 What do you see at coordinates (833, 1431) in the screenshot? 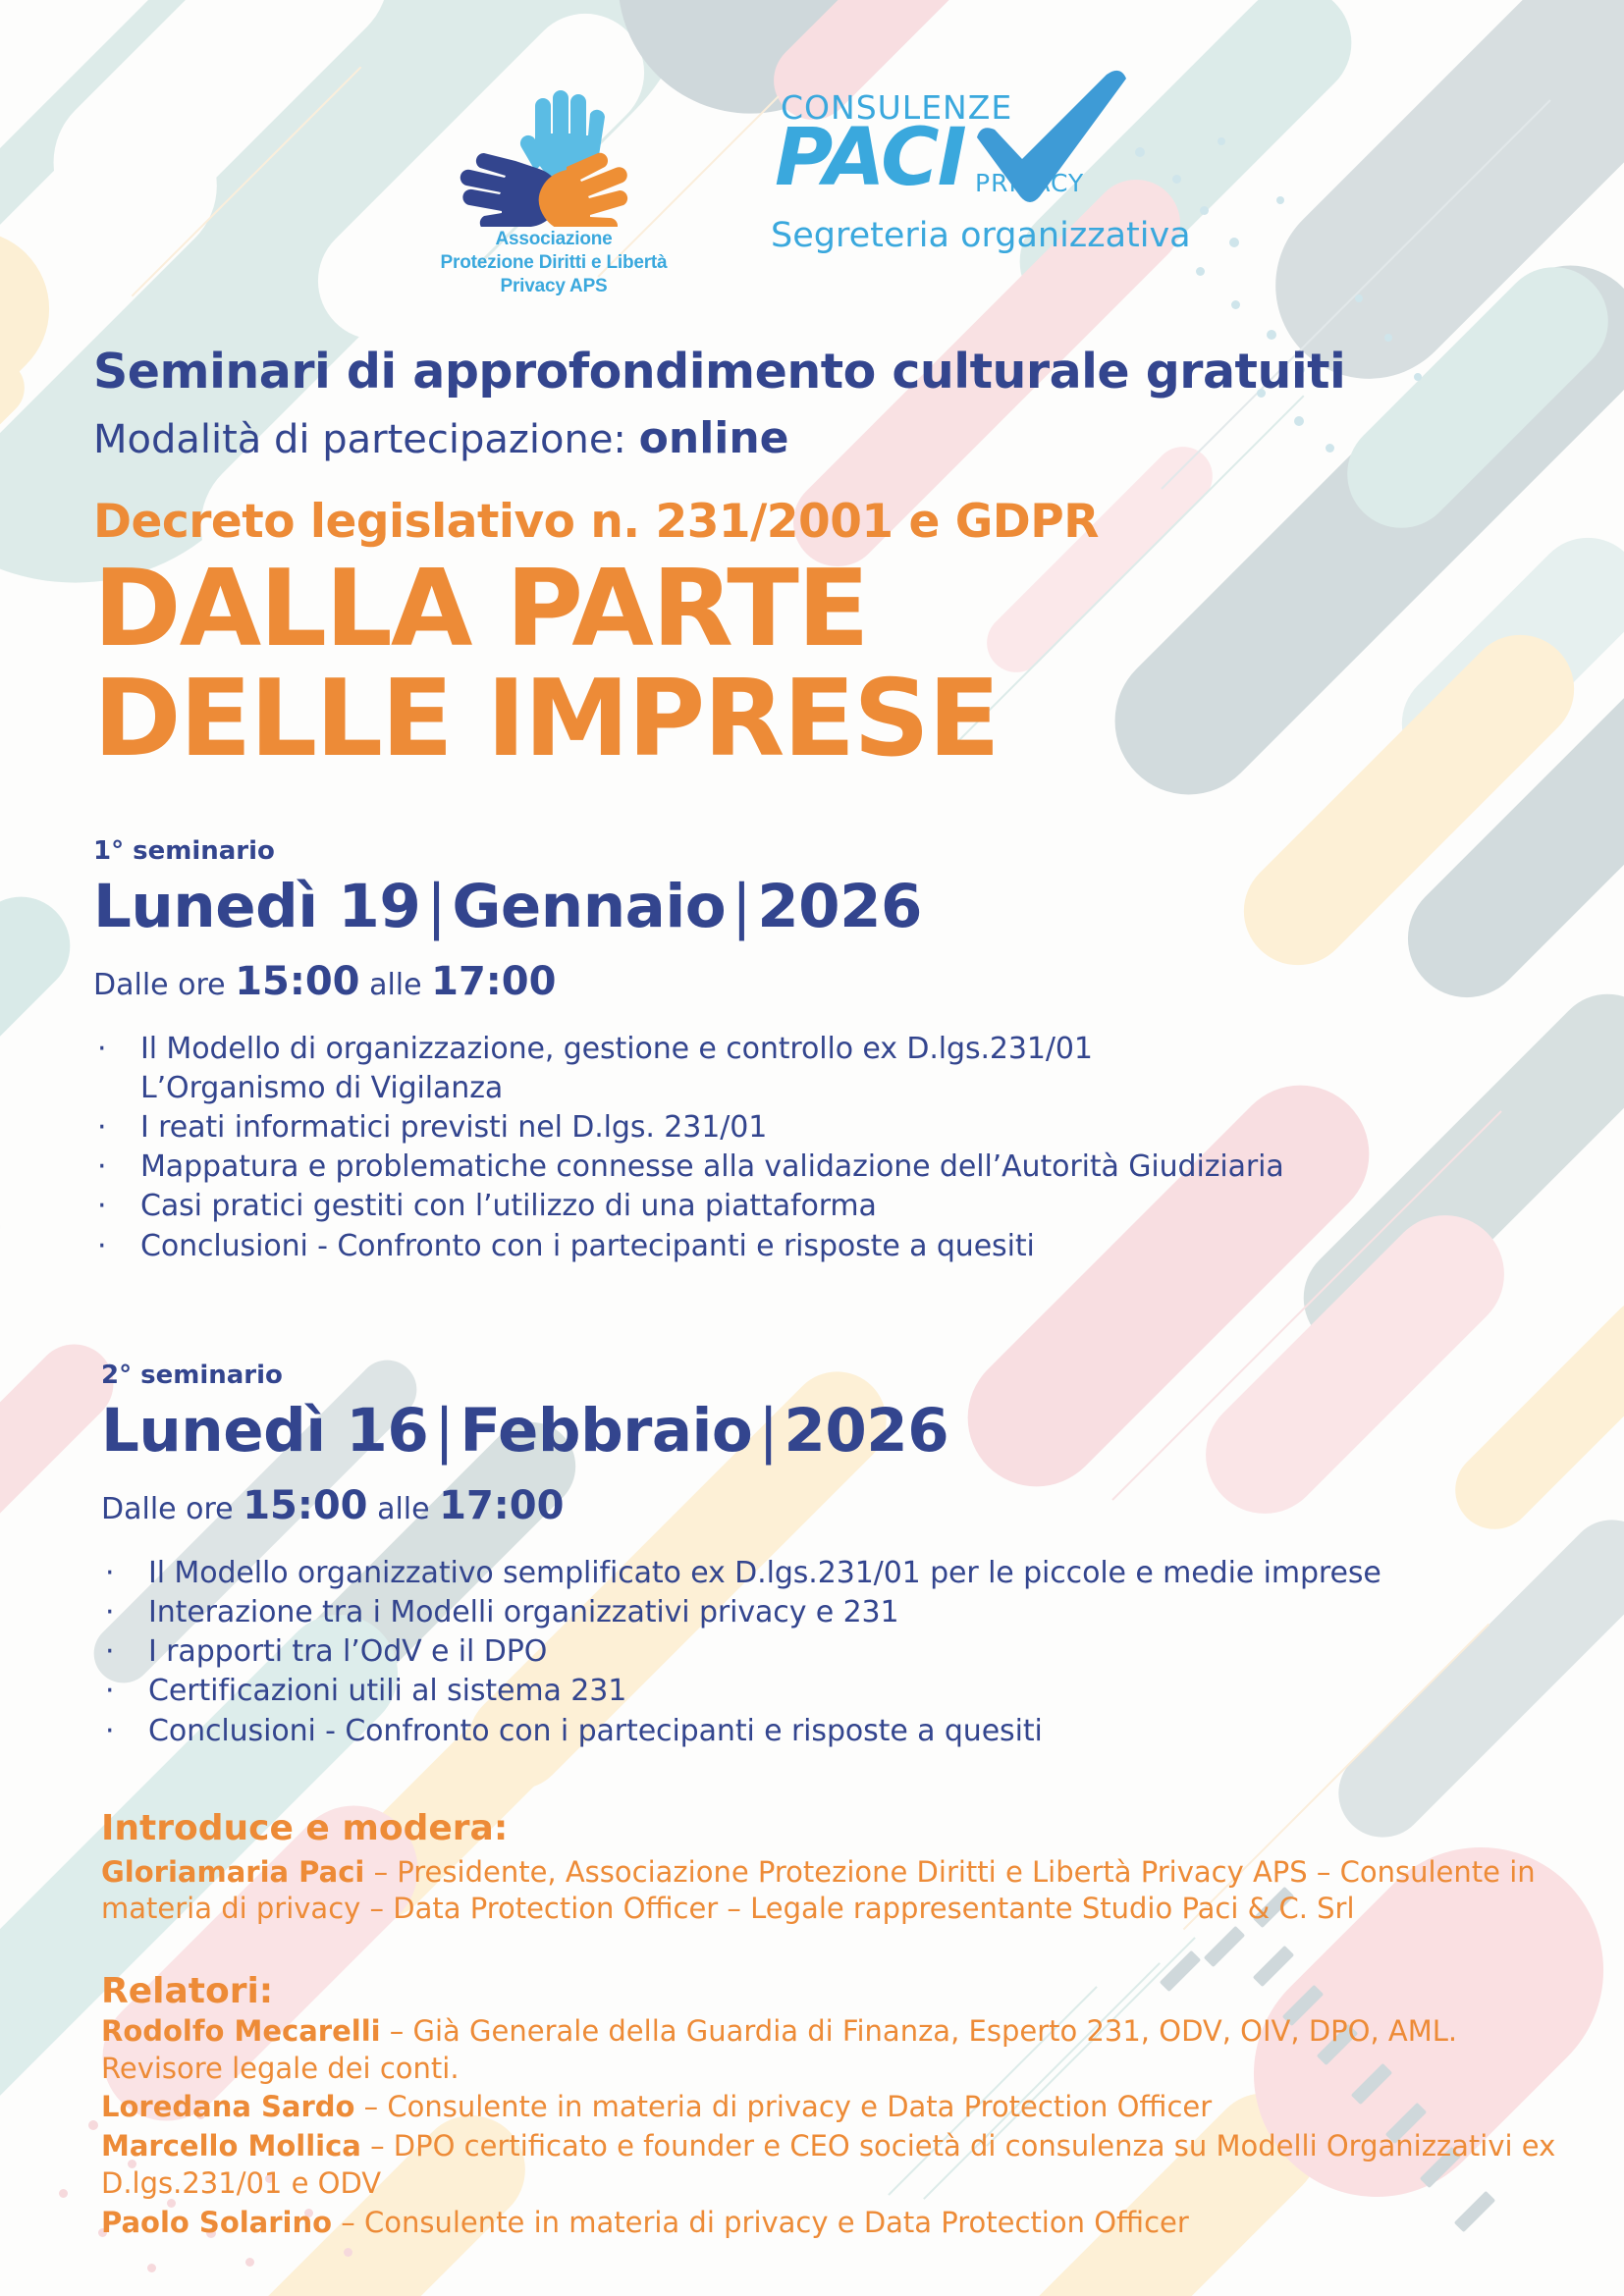
I see `seminar-2-date: Lunedì 16|Febbraio|2026` at bounding box center [833, 1431].